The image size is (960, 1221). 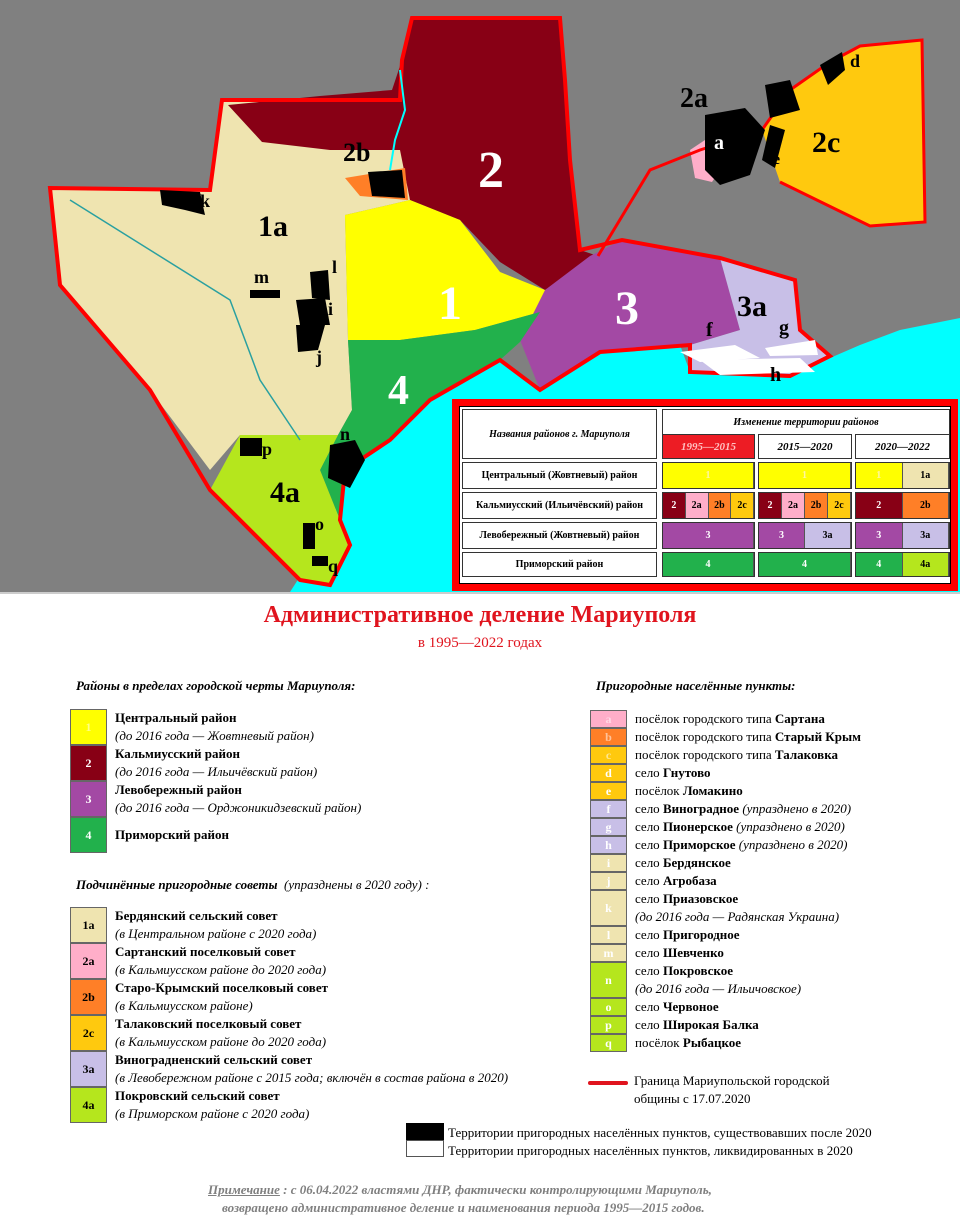 I want to click on swatch-3: 3, so click(x=88, y=799).